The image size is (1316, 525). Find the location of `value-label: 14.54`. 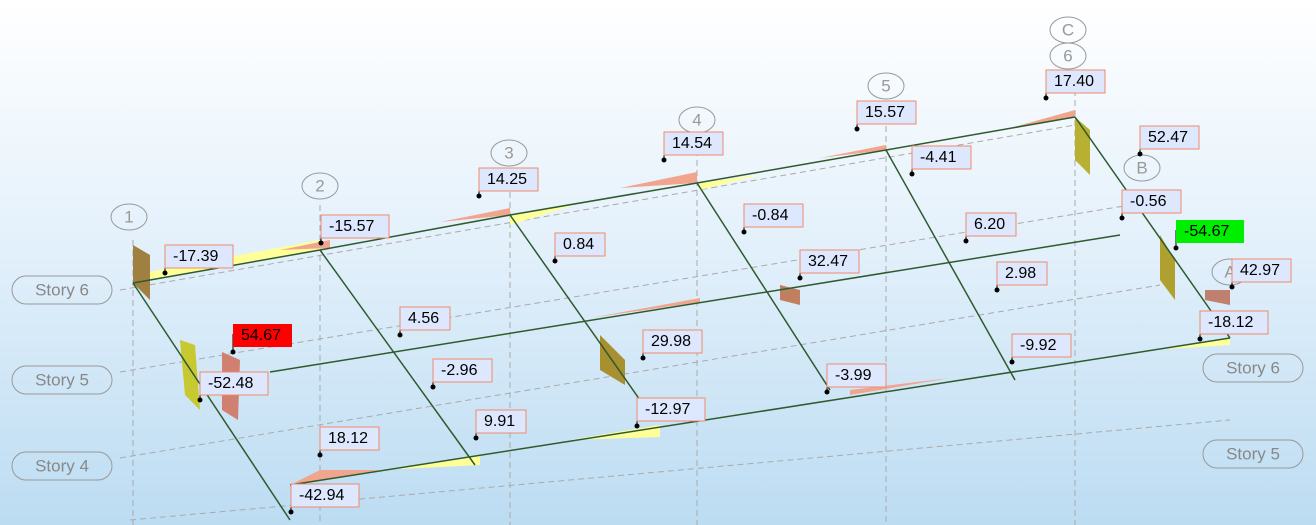

value-label: 14.54 is located at coordinates (692, 143).